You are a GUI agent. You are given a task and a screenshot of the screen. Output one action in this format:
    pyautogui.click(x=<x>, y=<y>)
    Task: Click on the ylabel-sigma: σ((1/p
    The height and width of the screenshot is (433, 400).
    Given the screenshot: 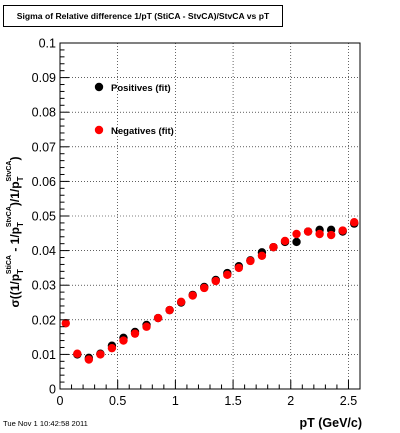 What is the action you would take?
    pyautogui.click(x=15, y=291)
    